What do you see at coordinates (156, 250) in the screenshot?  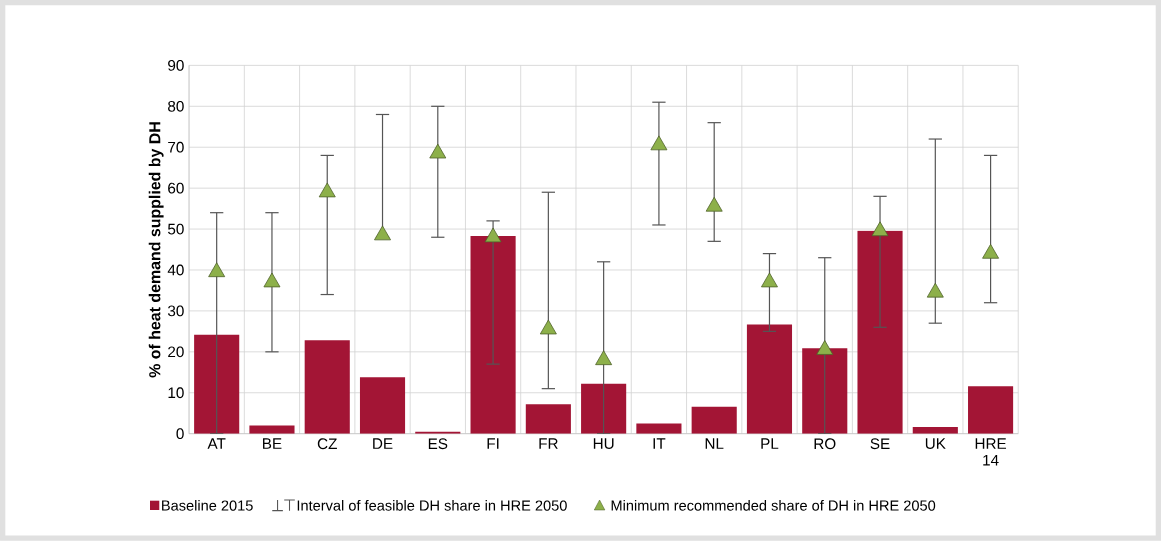 I see `y-axis-title: % of heat demand supplied by DH` at bounding box center [156, 250].